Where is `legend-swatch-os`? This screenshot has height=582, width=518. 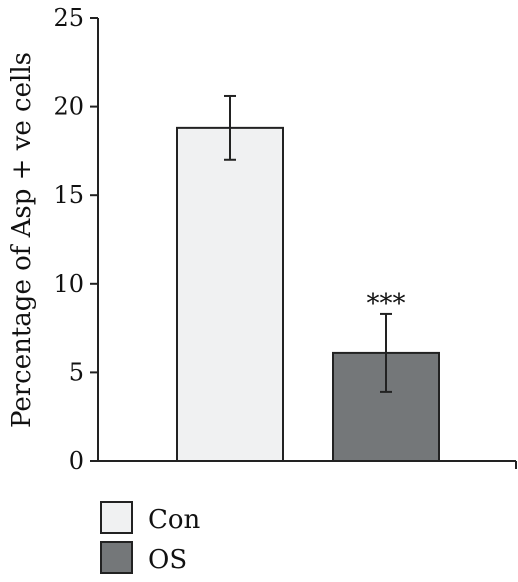
legend-swatch-os is located at coordinates (116, 557).